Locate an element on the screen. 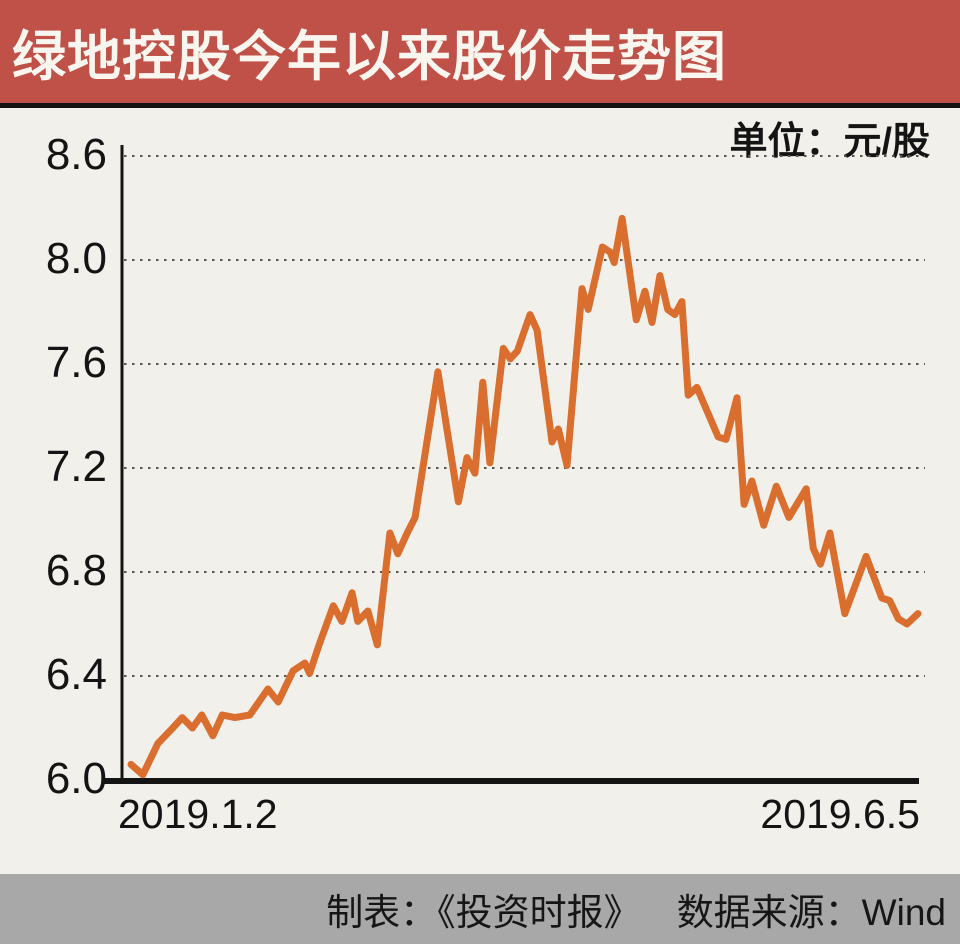 This screenshot has height=944, width=960. unit-label: 单位：元/股 is located at coordinates (829, 142).